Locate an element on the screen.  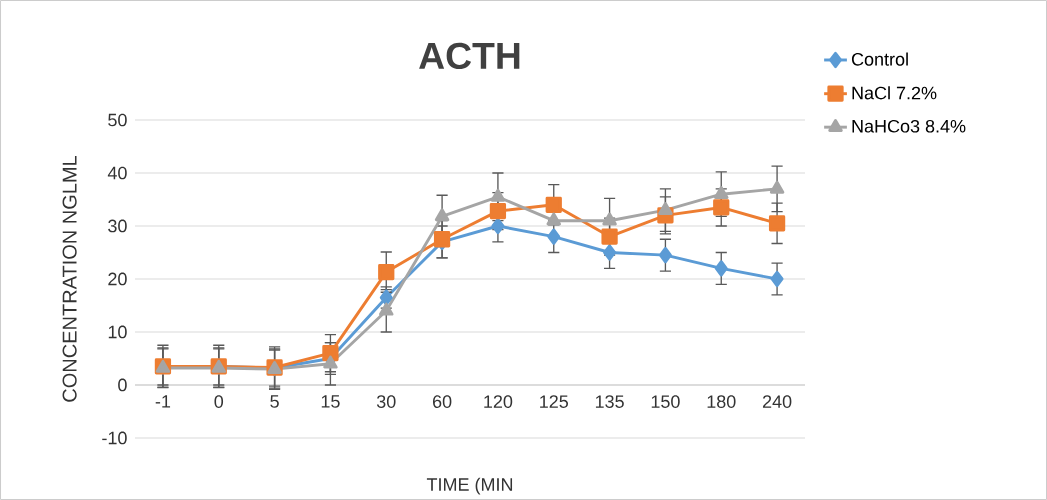
y-tick-label: 50 is located at coordinates (117, 120).